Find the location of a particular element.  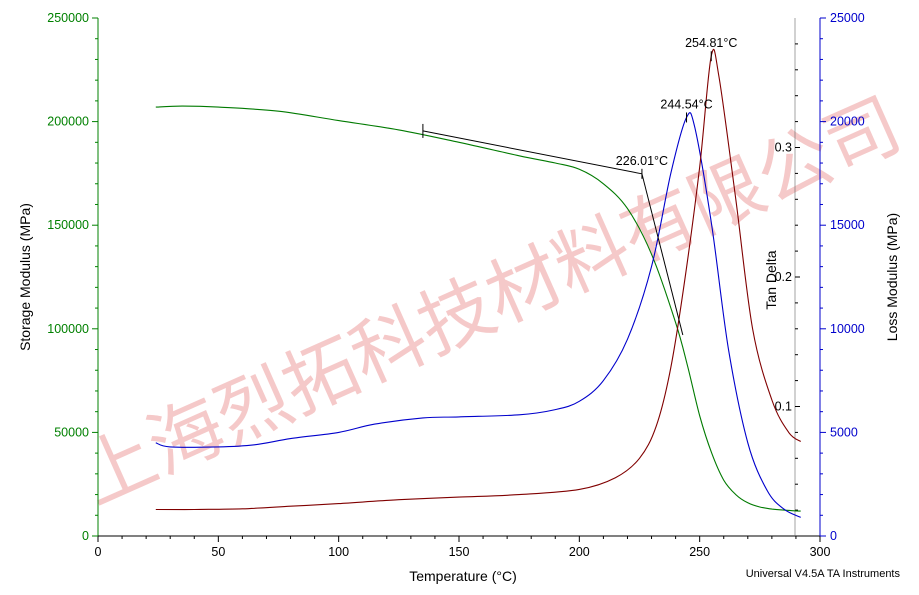

loss-modulus-tick-label: 15000 is located at coordinates (847, 225).